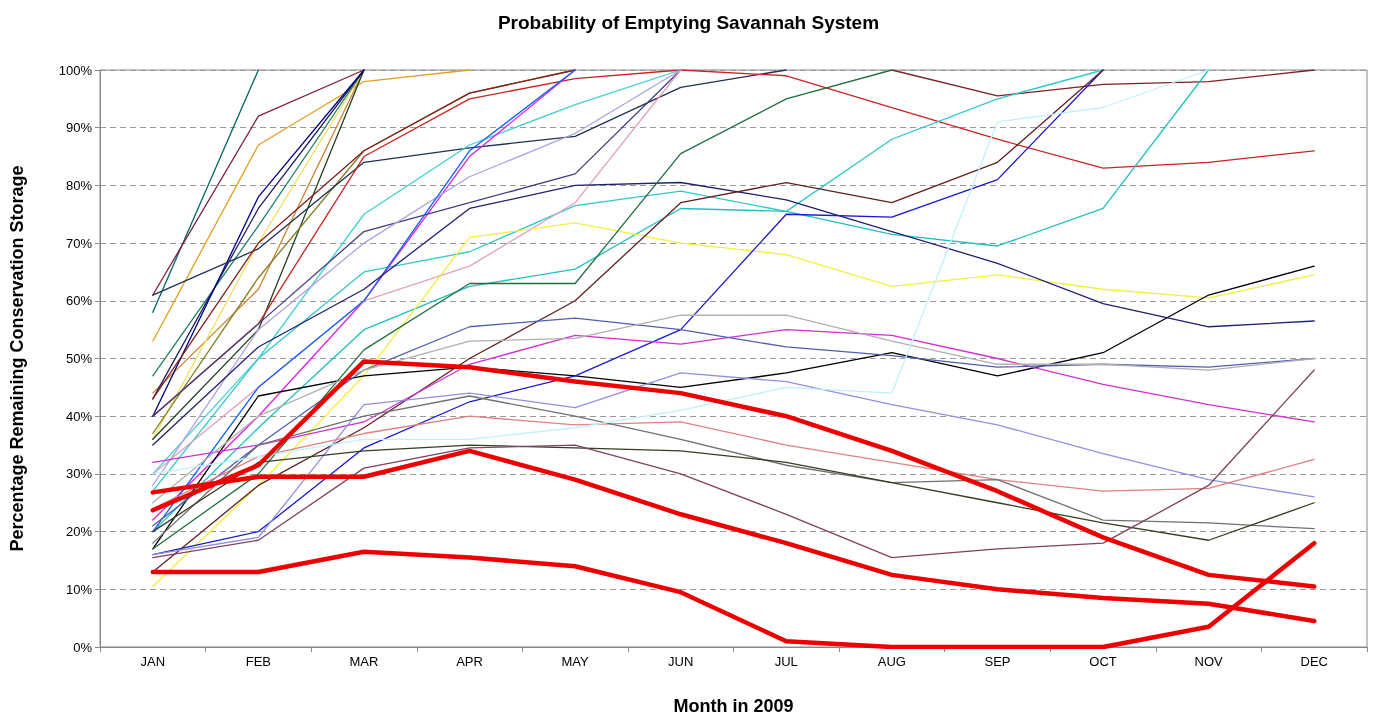 Image resolution: width=1377 pixels, height=723 pixels. What do you see at coordinates (79, 358) in the screenshot?
I see `y-tick-label: 50%` at bounding box center [79, 358].